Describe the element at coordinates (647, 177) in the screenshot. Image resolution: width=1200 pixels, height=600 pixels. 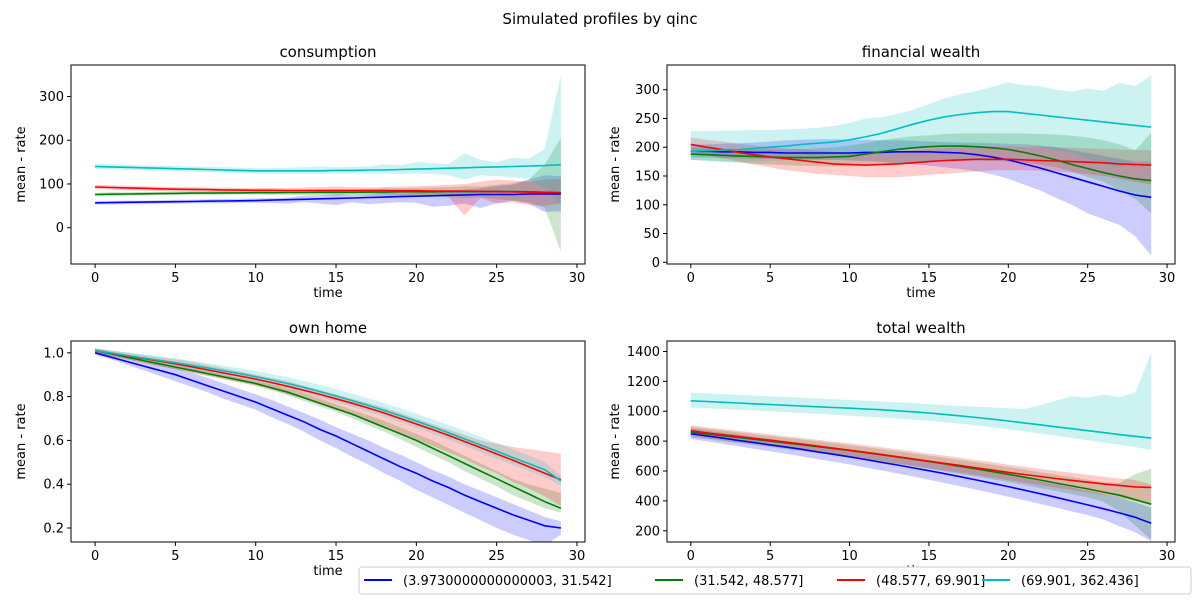
I see `y-tick-label: 150` at that location.